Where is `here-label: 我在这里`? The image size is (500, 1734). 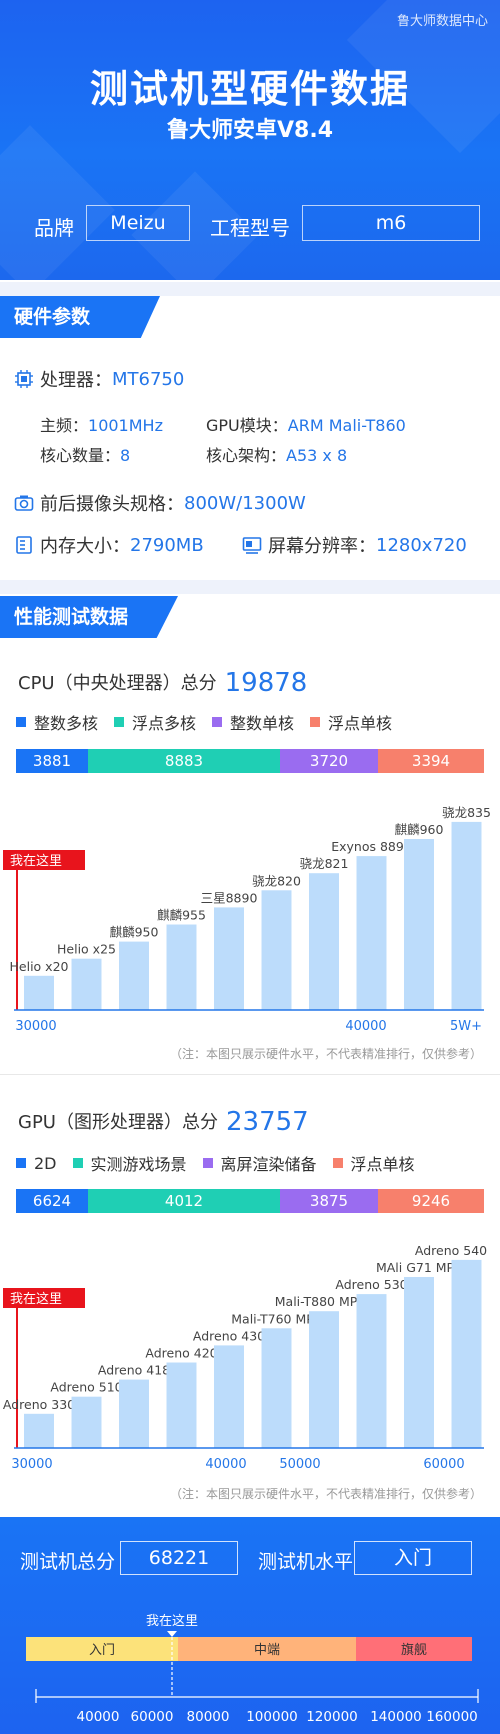
here-label: 我在这里 is located at coordinates (172, 1621).